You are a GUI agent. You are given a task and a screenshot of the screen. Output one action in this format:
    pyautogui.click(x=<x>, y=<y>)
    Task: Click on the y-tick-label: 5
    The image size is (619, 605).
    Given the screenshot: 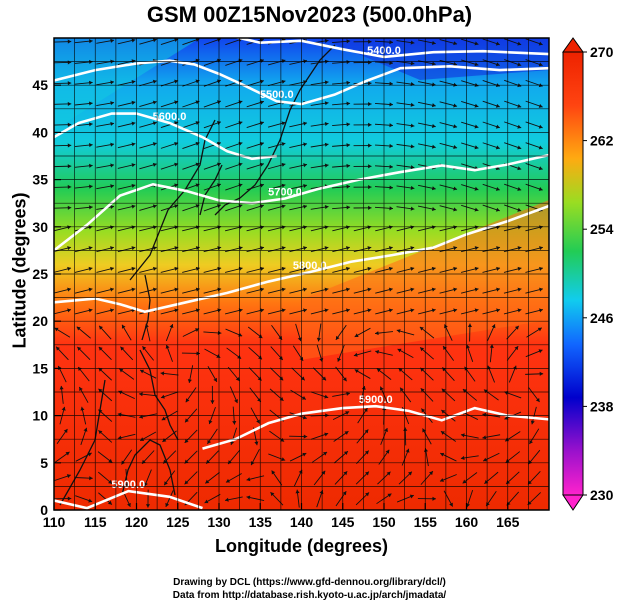 What is the action you would take?
    pyautogui.click(x=44, y=463)
    